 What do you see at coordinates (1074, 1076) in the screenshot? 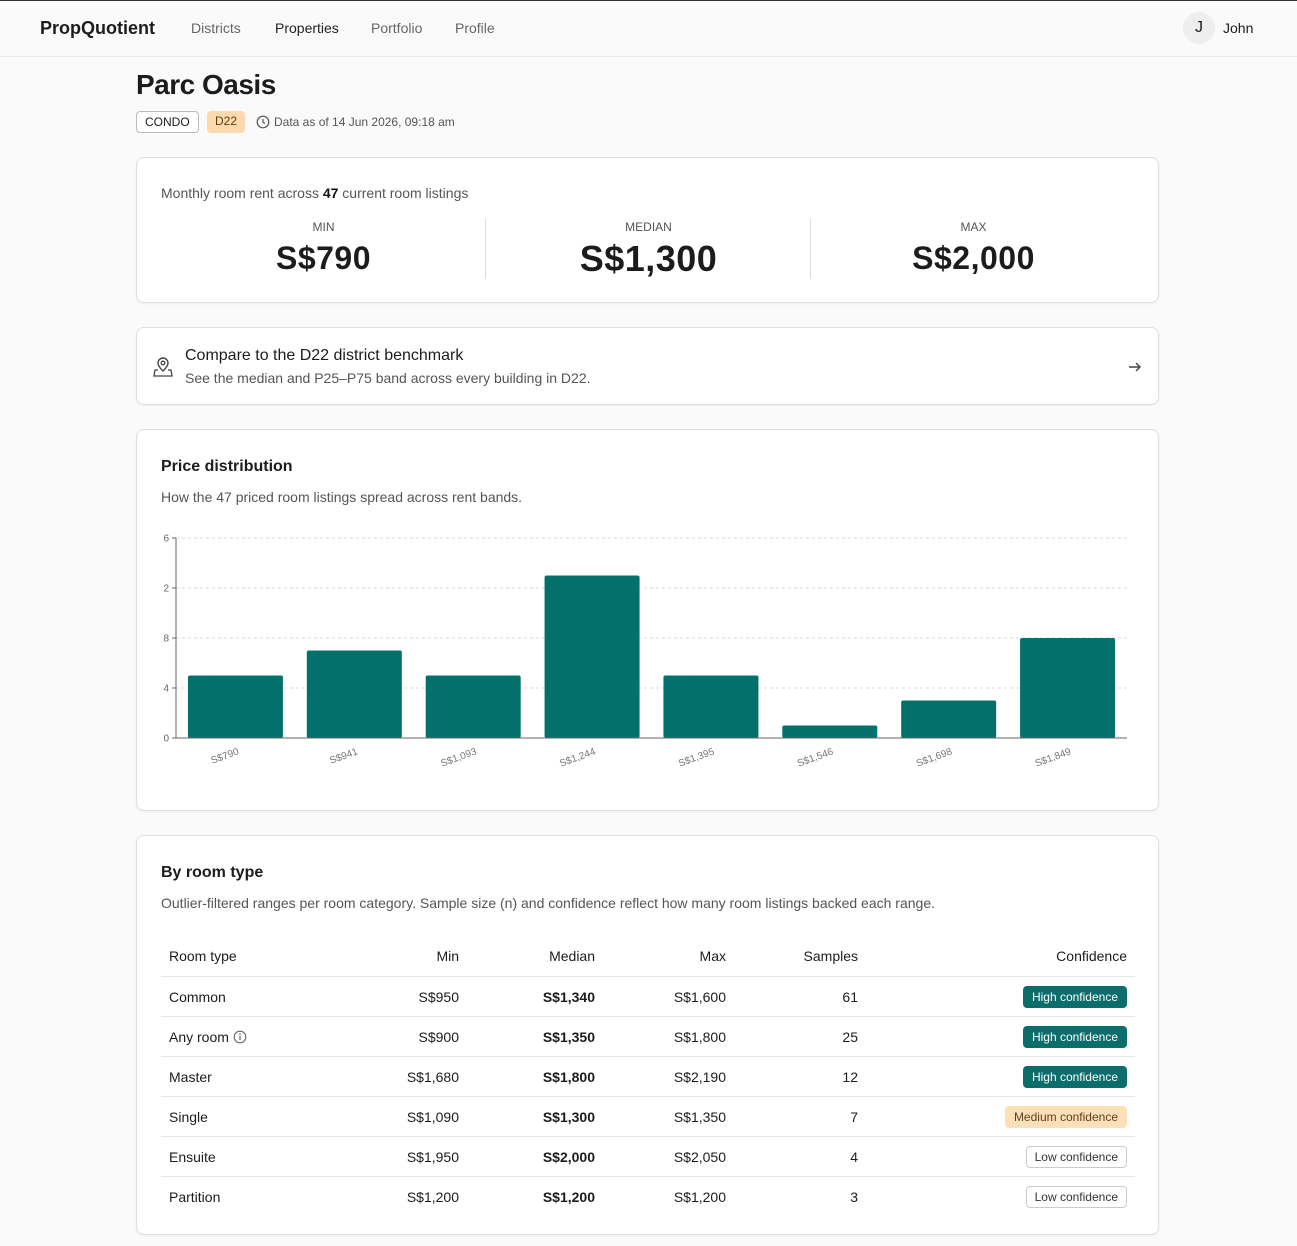
I see `confidence-badge: High confidence` at bounding box center [1074, 1076].